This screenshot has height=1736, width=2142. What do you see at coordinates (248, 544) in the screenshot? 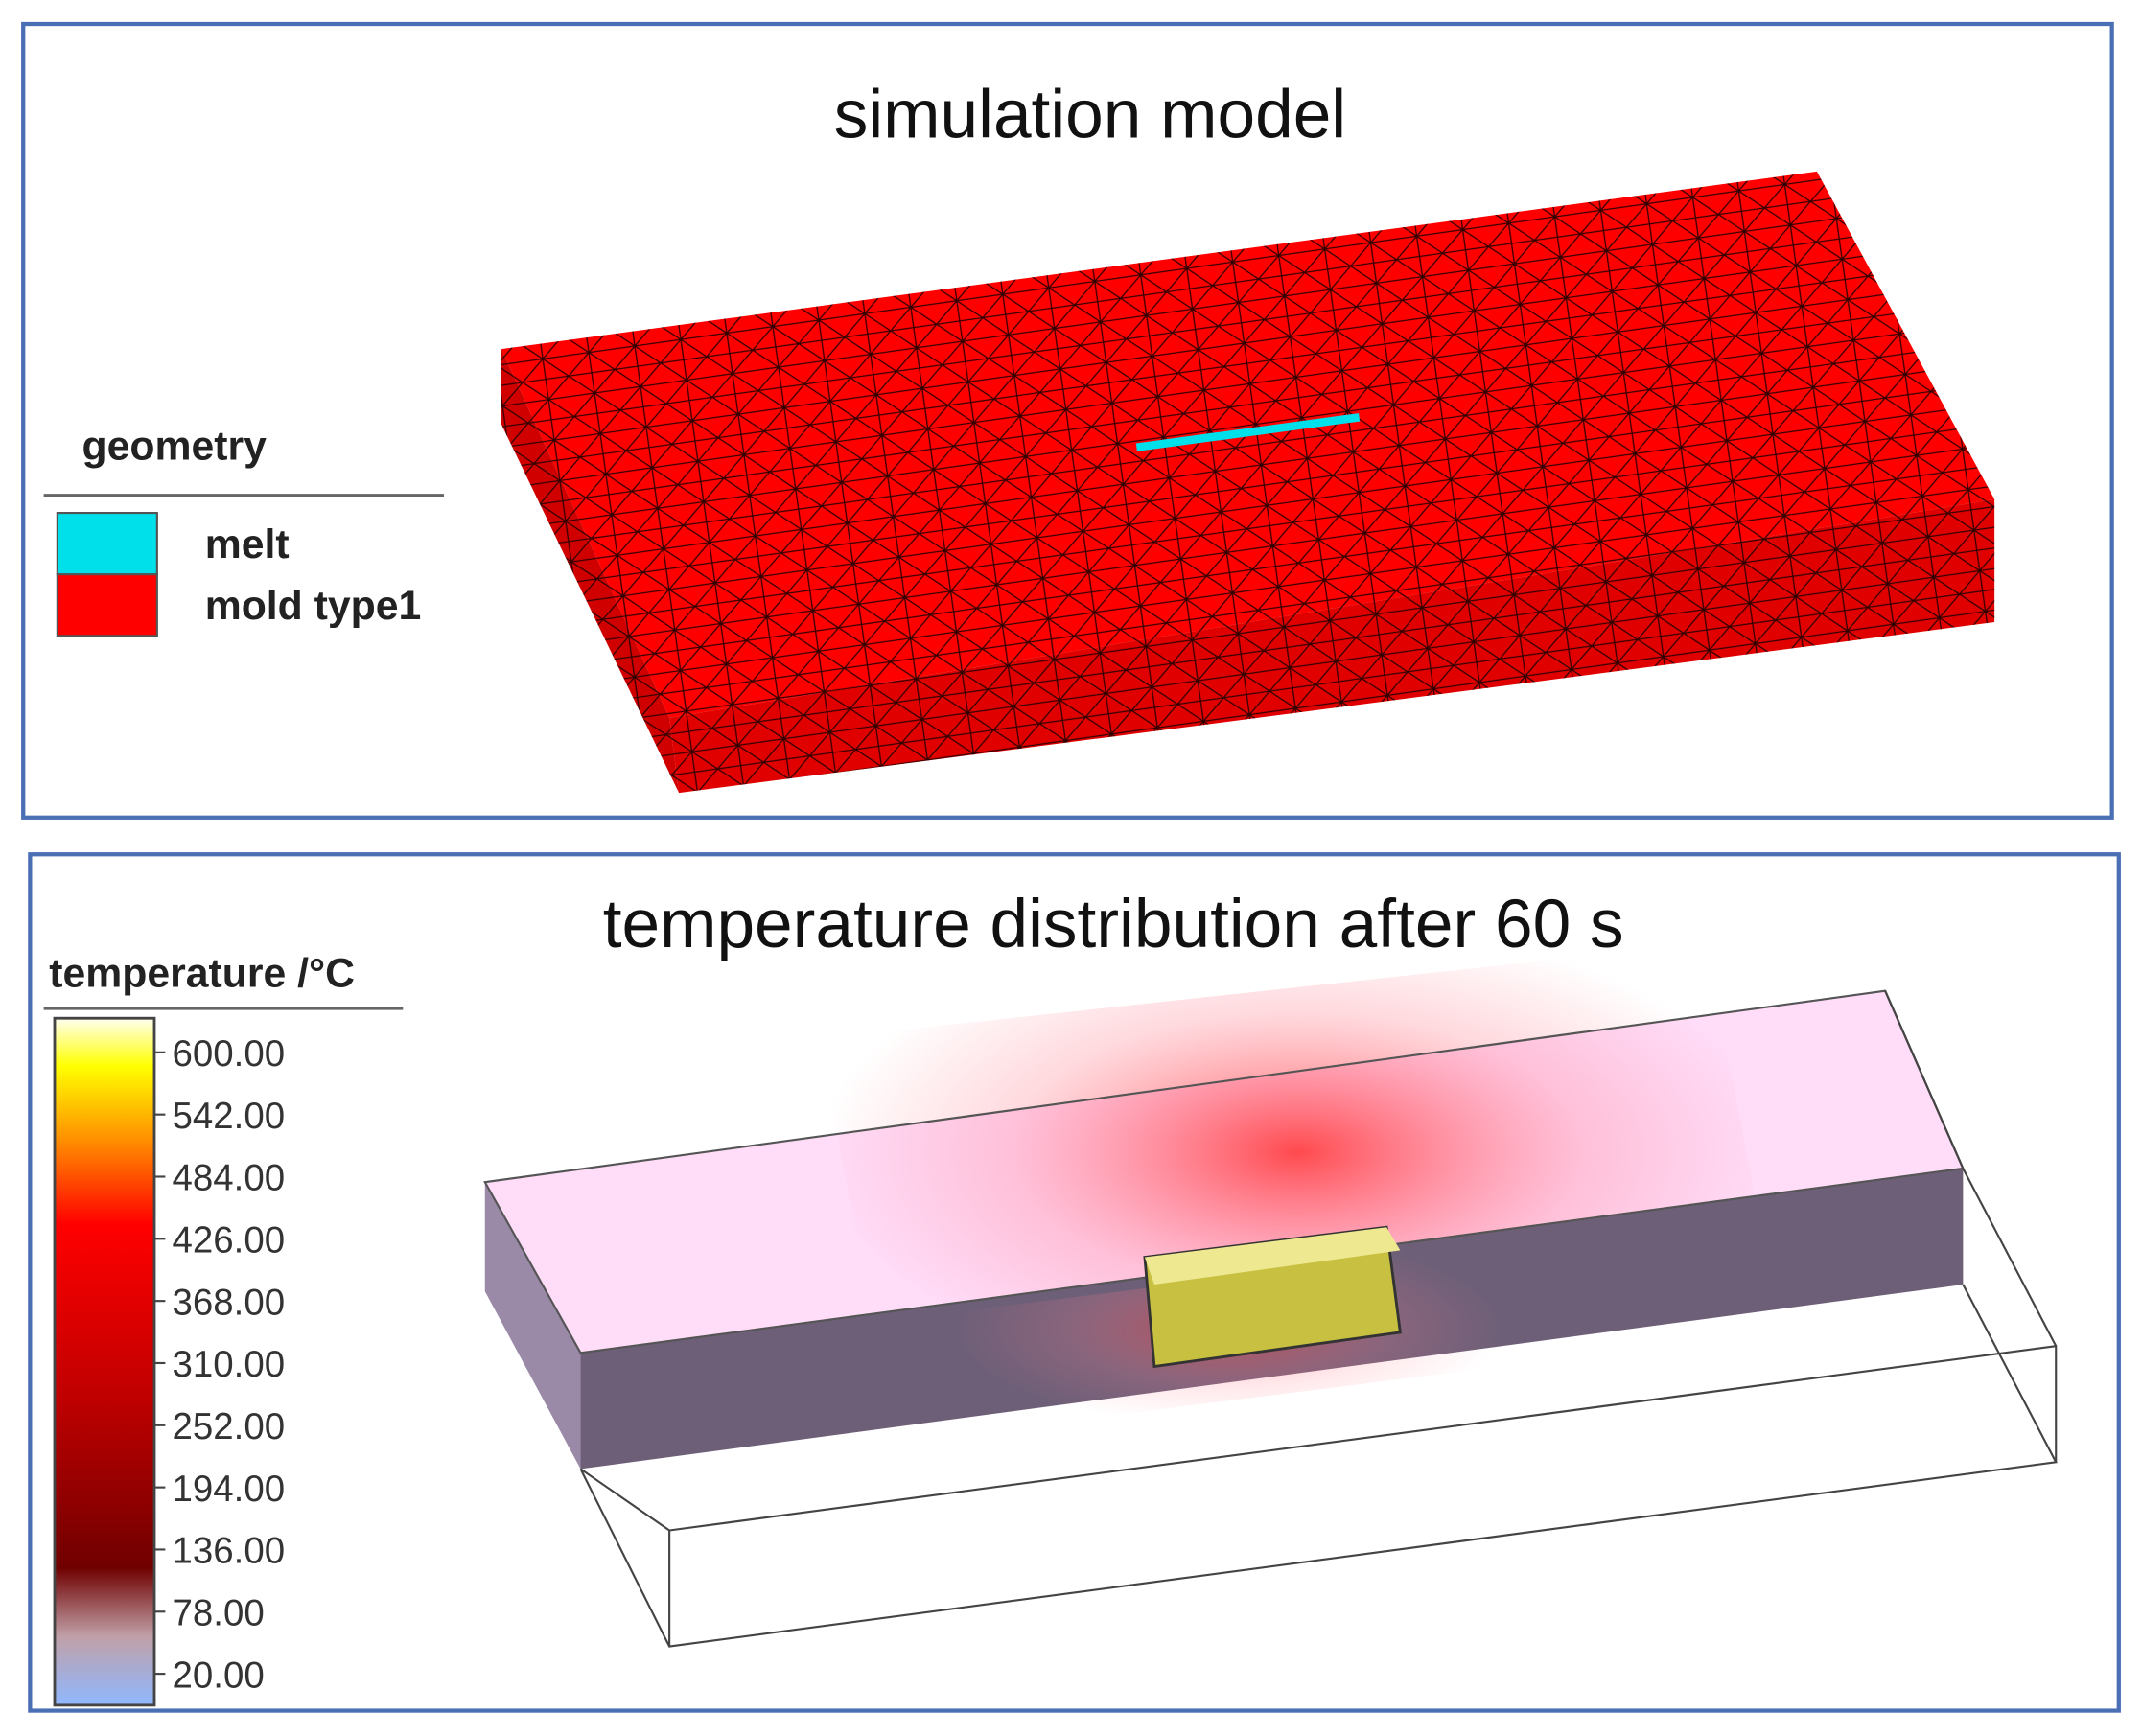
I see `legend-label: melt` at bounding box center [248, 544].